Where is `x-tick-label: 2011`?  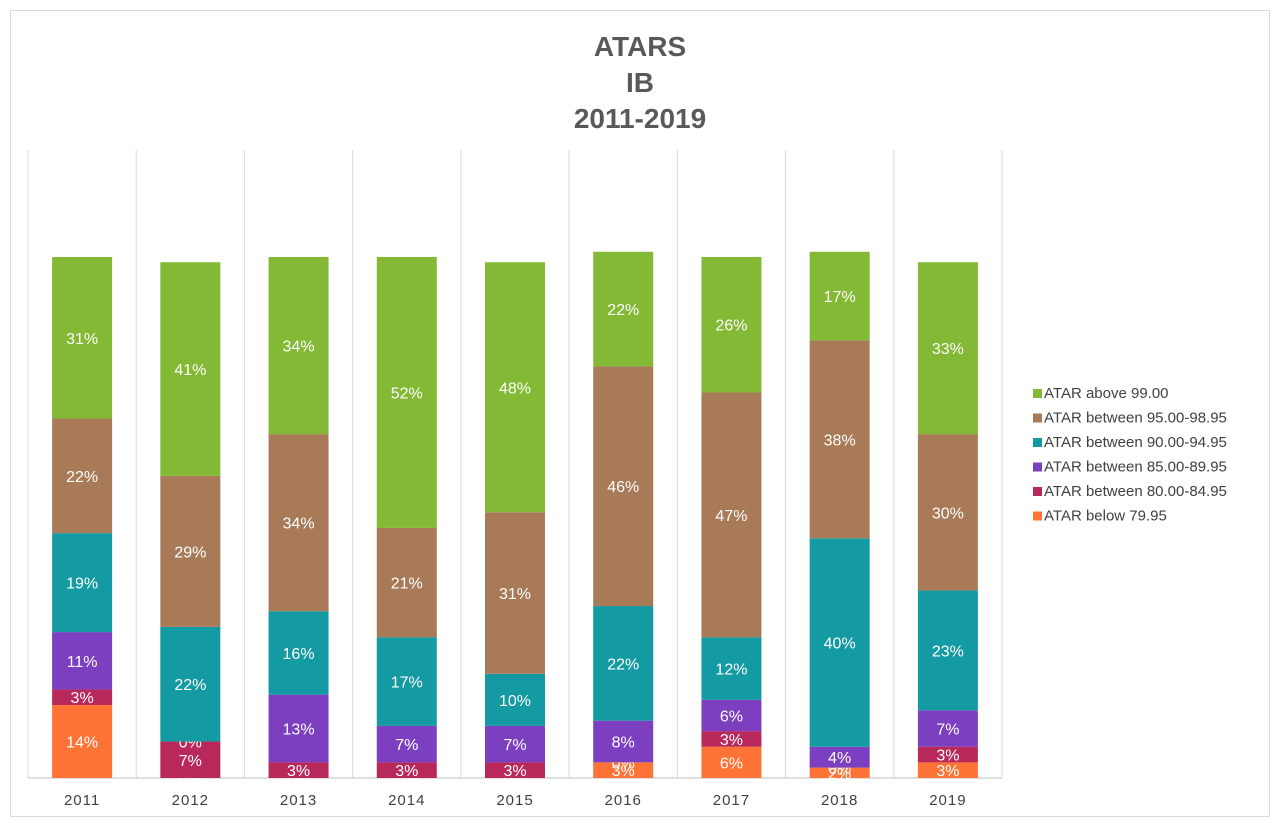
x-tick-label: 2011 is located at coordinates (82, 800).